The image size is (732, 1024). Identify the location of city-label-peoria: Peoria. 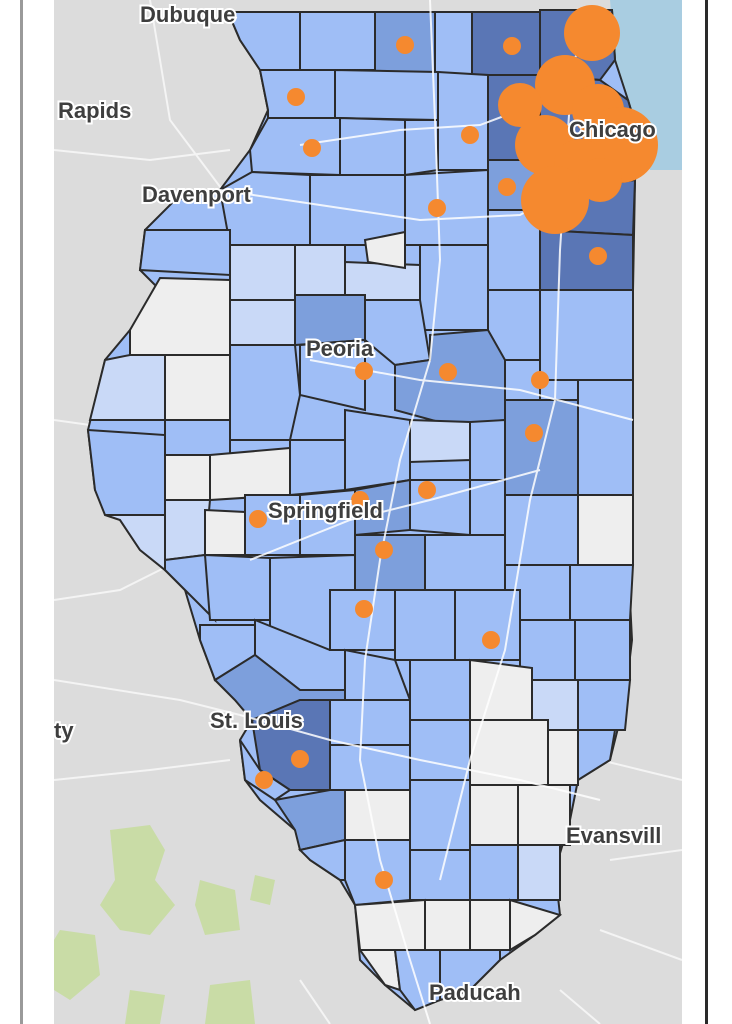
(340, 348).